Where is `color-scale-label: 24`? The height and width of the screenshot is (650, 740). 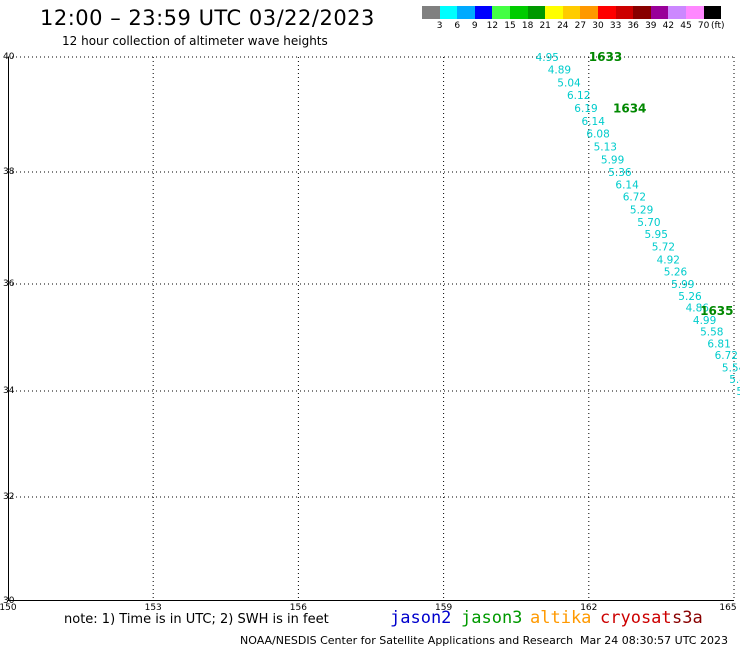
color-scale-label: 24 is located at coordinates (563, 26).